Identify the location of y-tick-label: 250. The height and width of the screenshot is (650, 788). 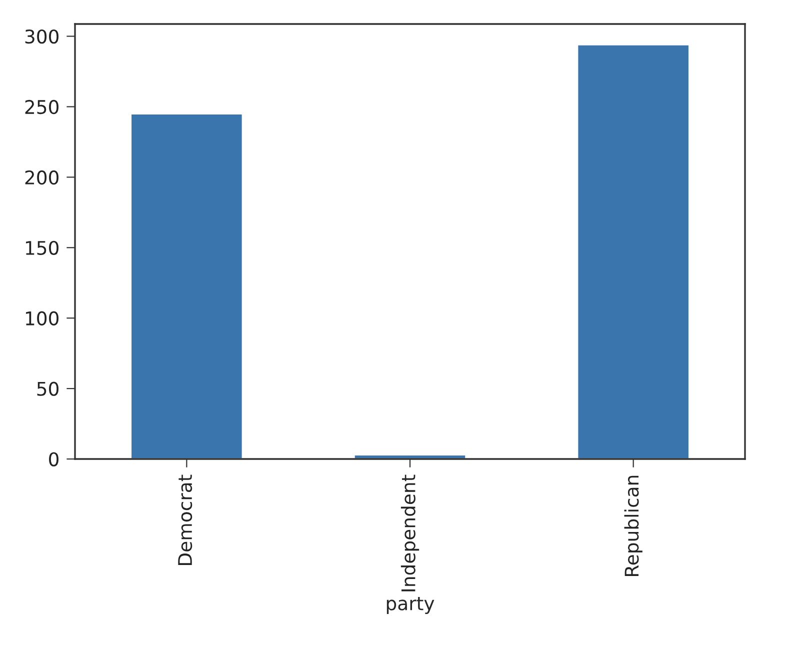
(41, 107).